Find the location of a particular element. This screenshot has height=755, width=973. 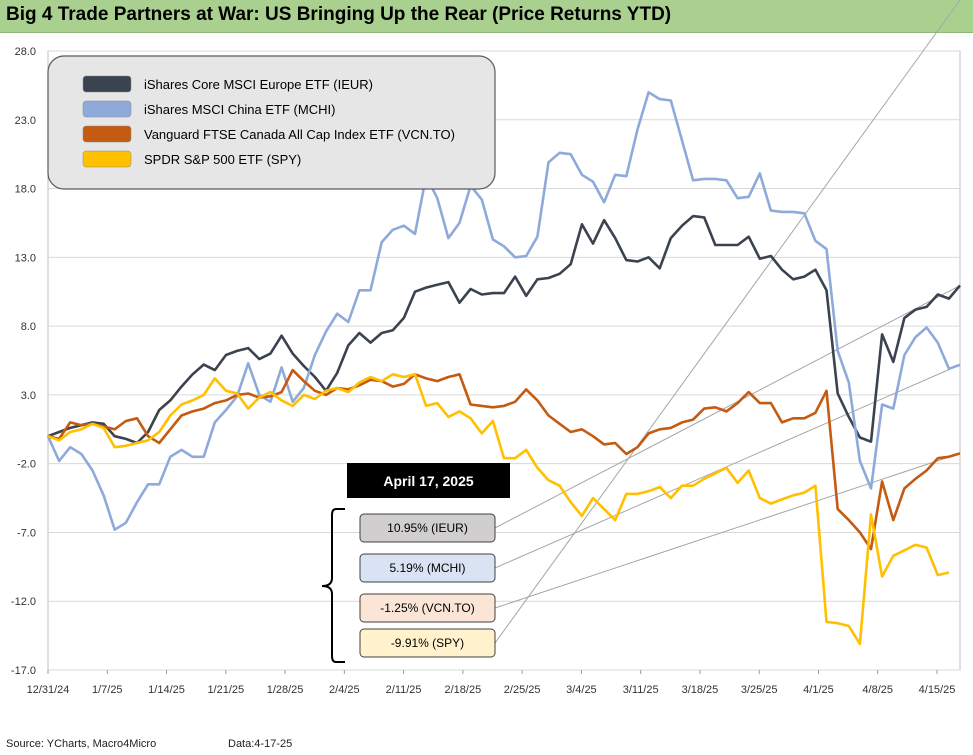

y-tick-label: 18.0 is located at coordinates (25, 190).